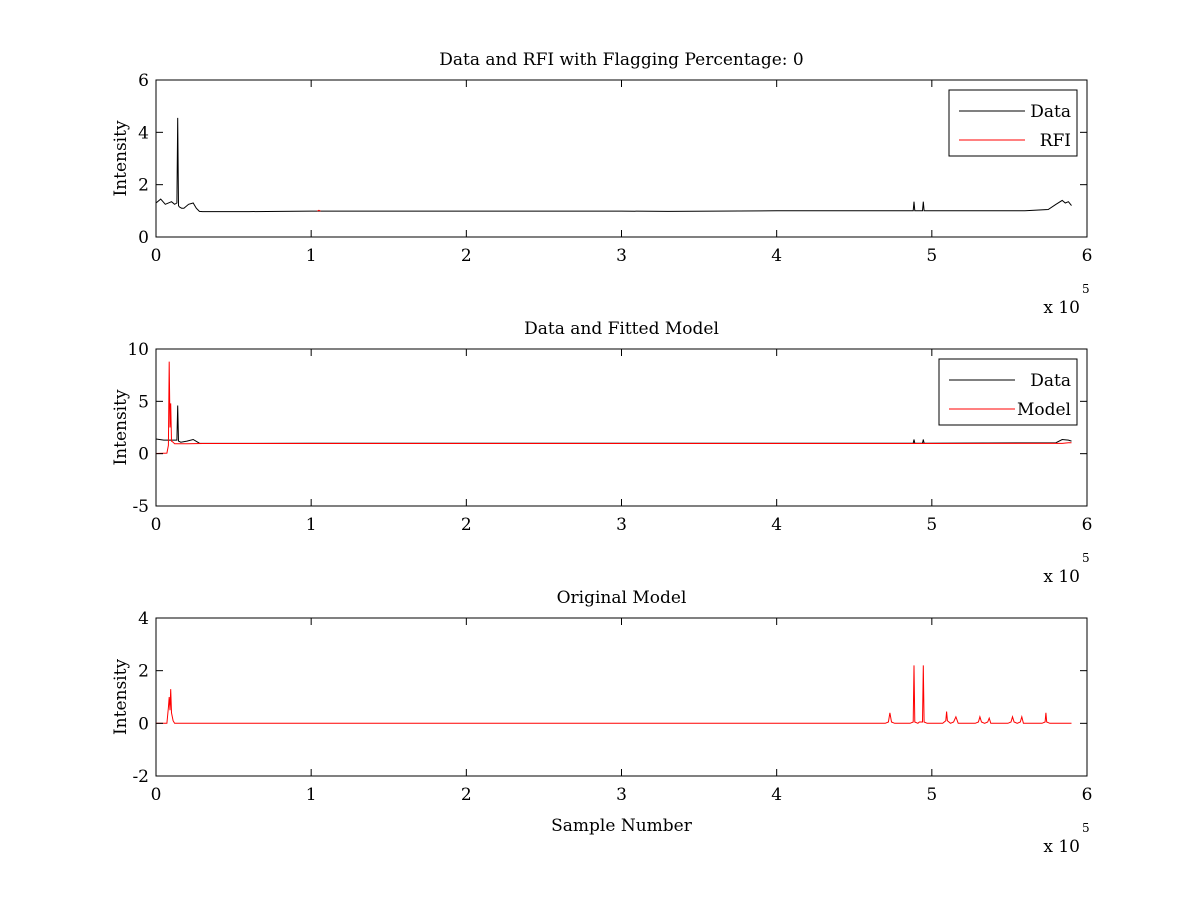  What do you see at coordinates (621, 60) in the screenshot?
I see `chart-title: Data and RFI with Flagging Percentage: 0` at bounding box center [621, 60].